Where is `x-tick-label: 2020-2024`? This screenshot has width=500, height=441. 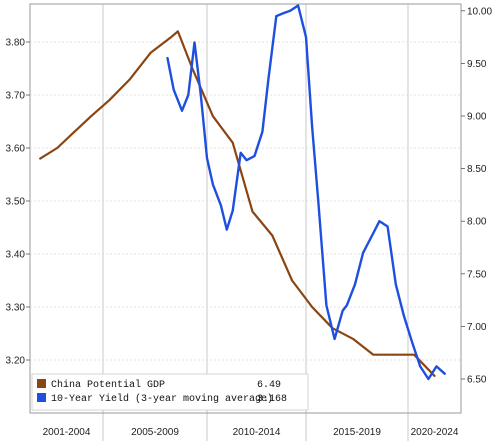
x-tick-label: 2020-2024 is located at coordinates (435, 432).